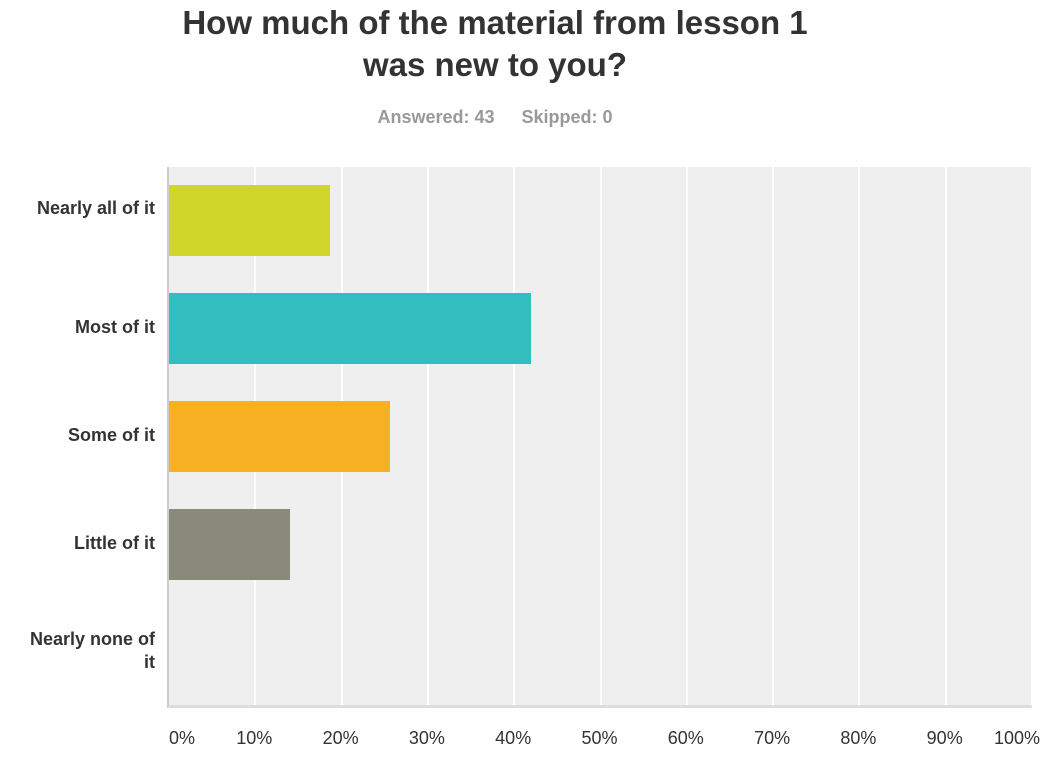  What do you see at coordinates (1017, 738) in the screenshot?
I see `x-tick-label: 100%` at bounding box center [1017, 738].